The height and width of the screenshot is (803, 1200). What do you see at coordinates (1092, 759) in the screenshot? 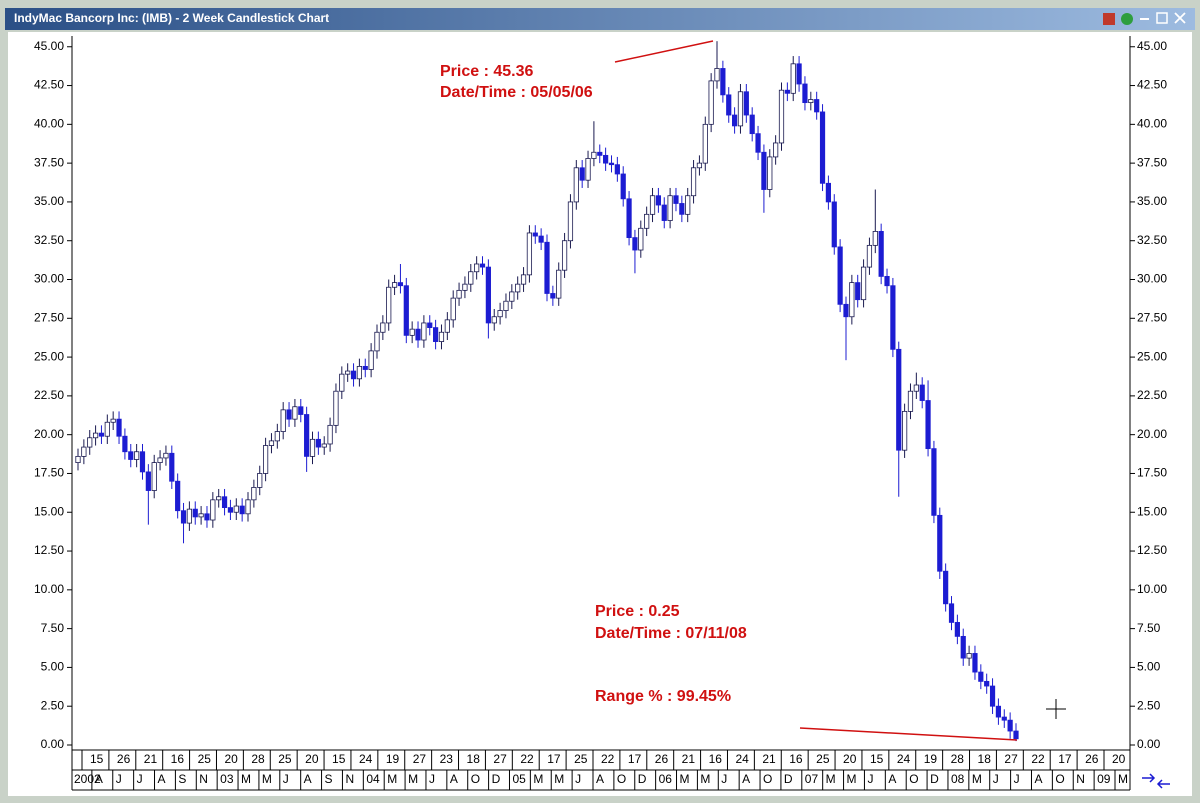
I see `x-day-label: 26` at bounding box center [1092, 759].